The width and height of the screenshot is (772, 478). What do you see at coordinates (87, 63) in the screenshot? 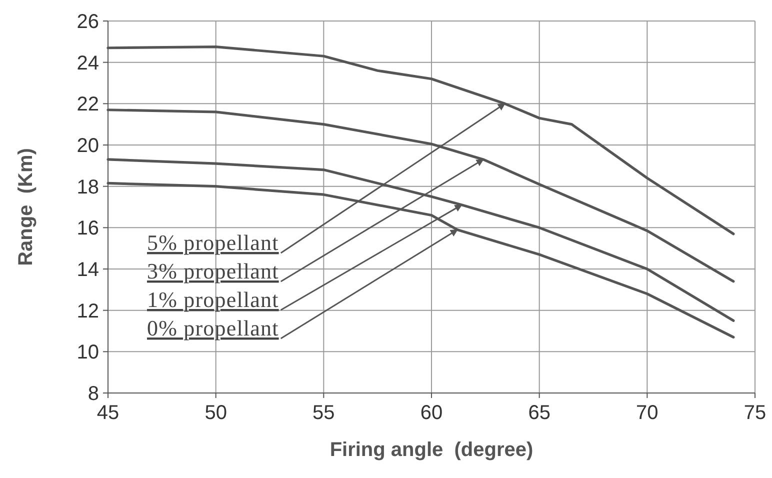
I see `y-tick-label: 24` at bounding box center [87, 63].